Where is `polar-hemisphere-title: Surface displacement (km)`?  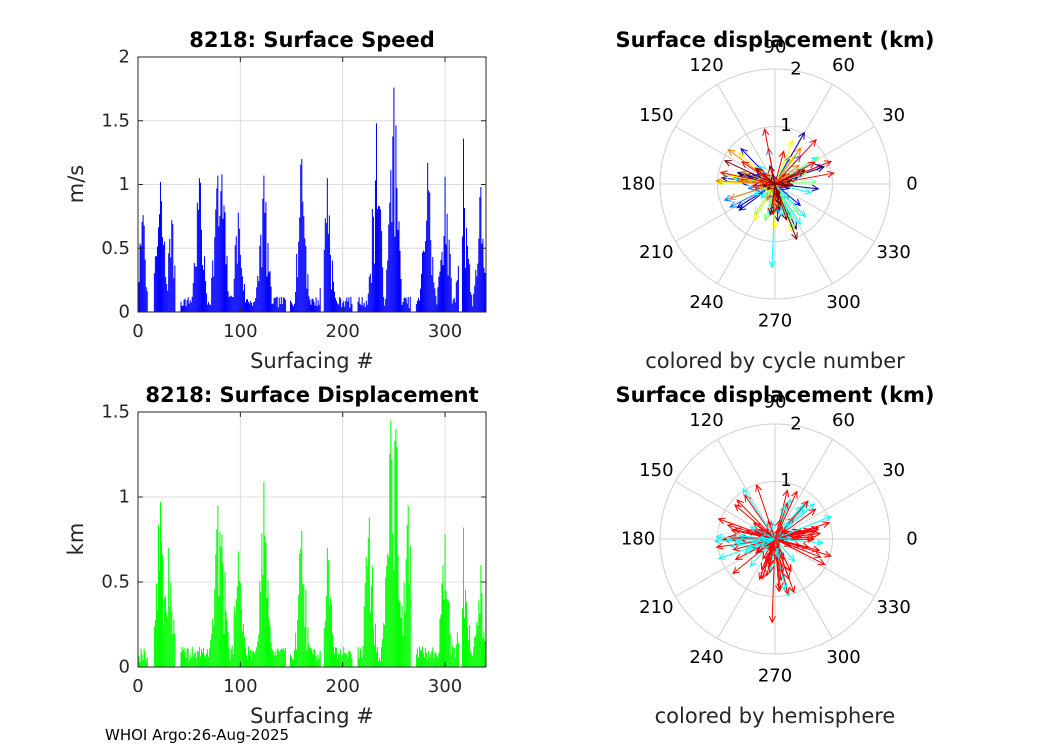
polar-hemisphere-title: Surface displacement (km) is located at coordinates (774, 395).